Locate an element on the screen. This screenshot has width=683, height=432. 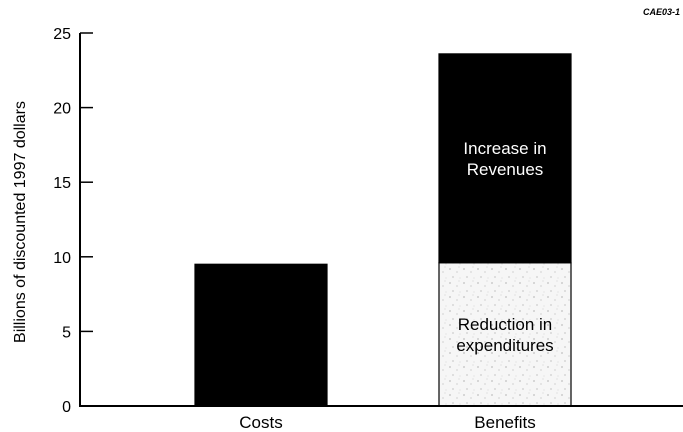
y-axis-ticks: 0 5 10 15 20 25 is located at coordinates (73, 221).